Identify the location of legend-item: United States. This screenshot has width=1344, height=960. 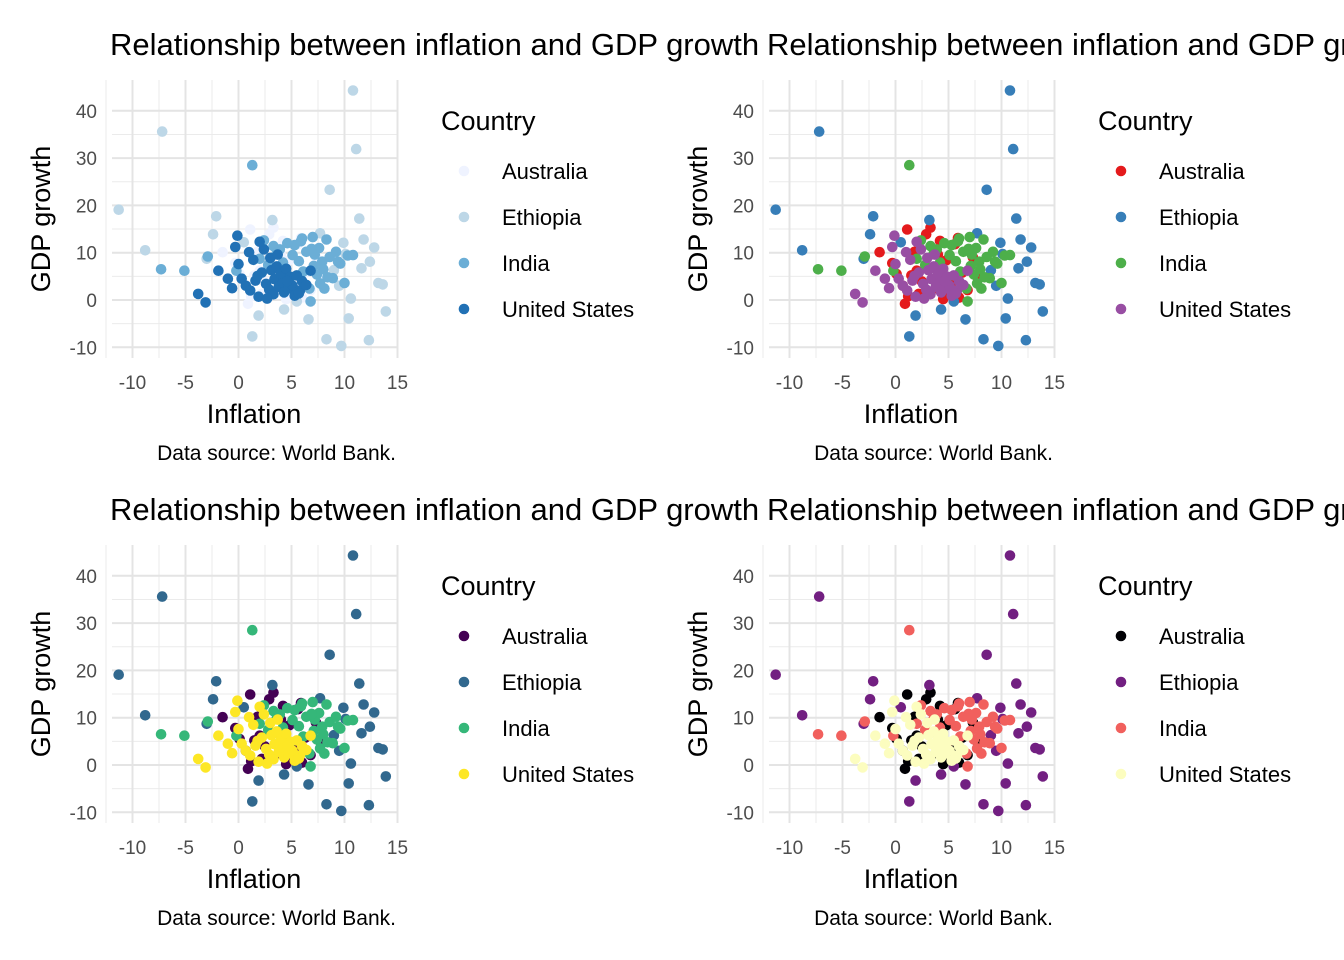
(1203, 774).